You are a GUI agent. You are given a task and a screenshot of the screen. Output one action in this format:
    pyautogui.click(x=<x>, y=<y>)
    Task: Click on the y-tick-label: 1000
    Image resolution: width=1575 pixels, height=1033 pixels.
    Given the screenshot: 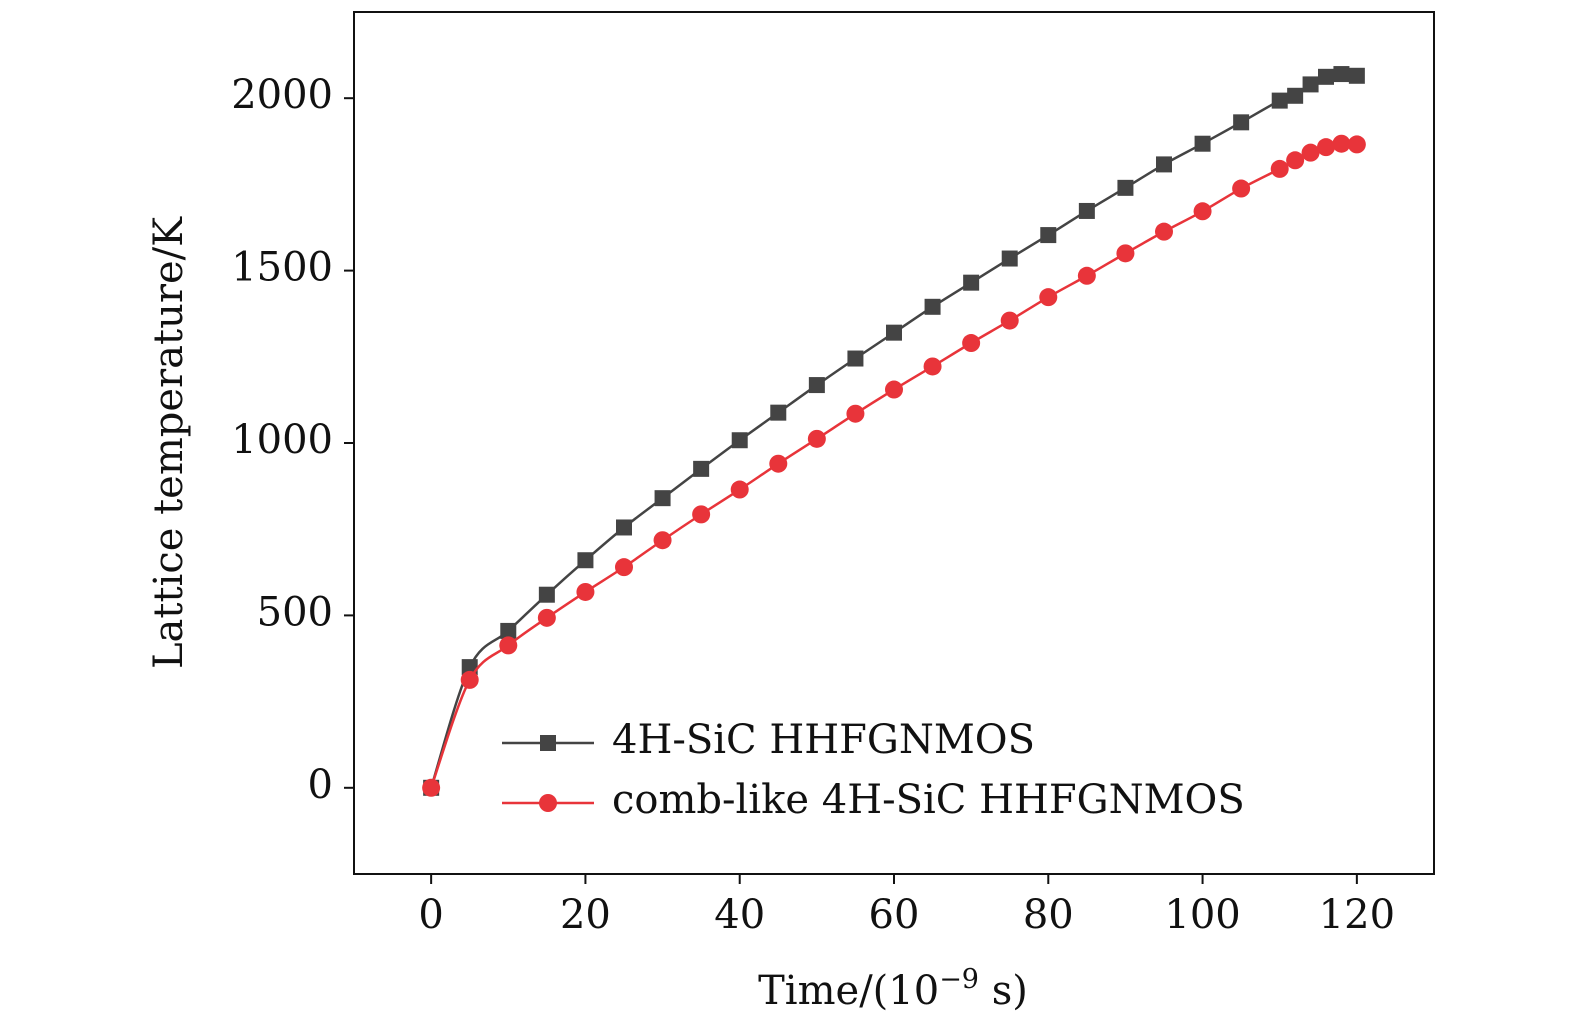 What is the action you would take?
    pyautogui.click(x=282, y=440)
    